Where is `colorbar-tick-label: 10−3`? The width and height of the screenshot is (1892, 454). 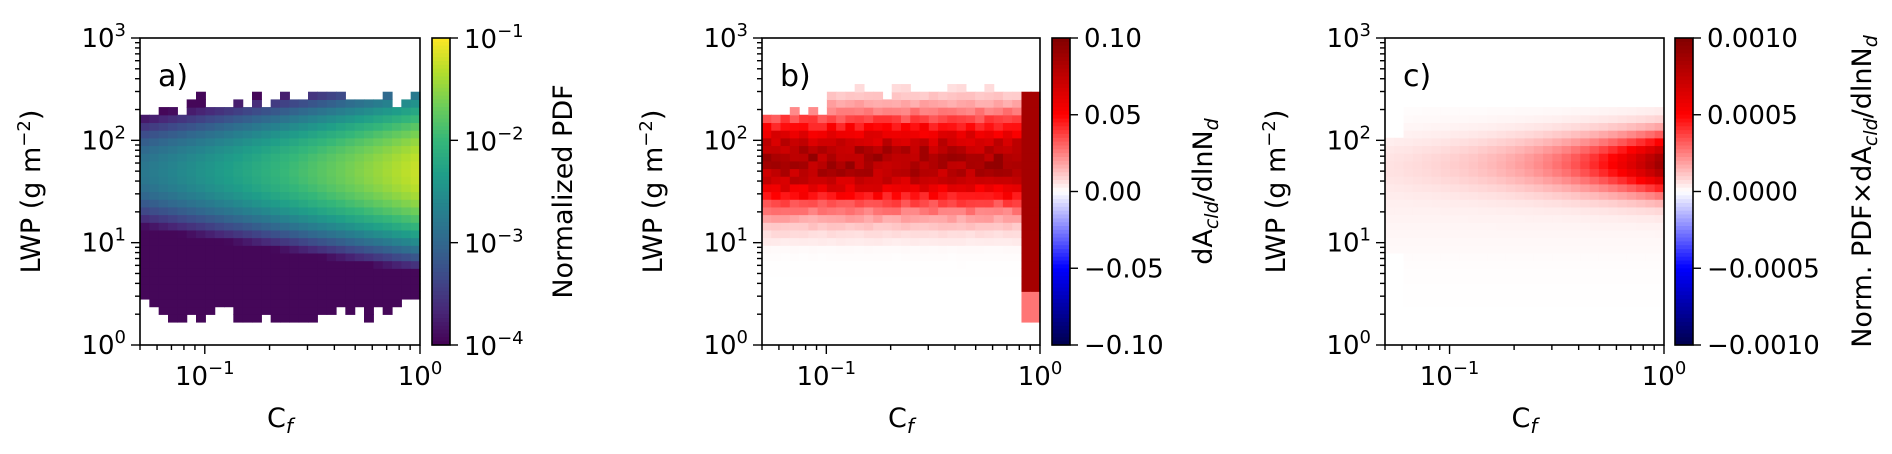
colorbar-tick-label: 10−3 is located at coordinates (494, 243).